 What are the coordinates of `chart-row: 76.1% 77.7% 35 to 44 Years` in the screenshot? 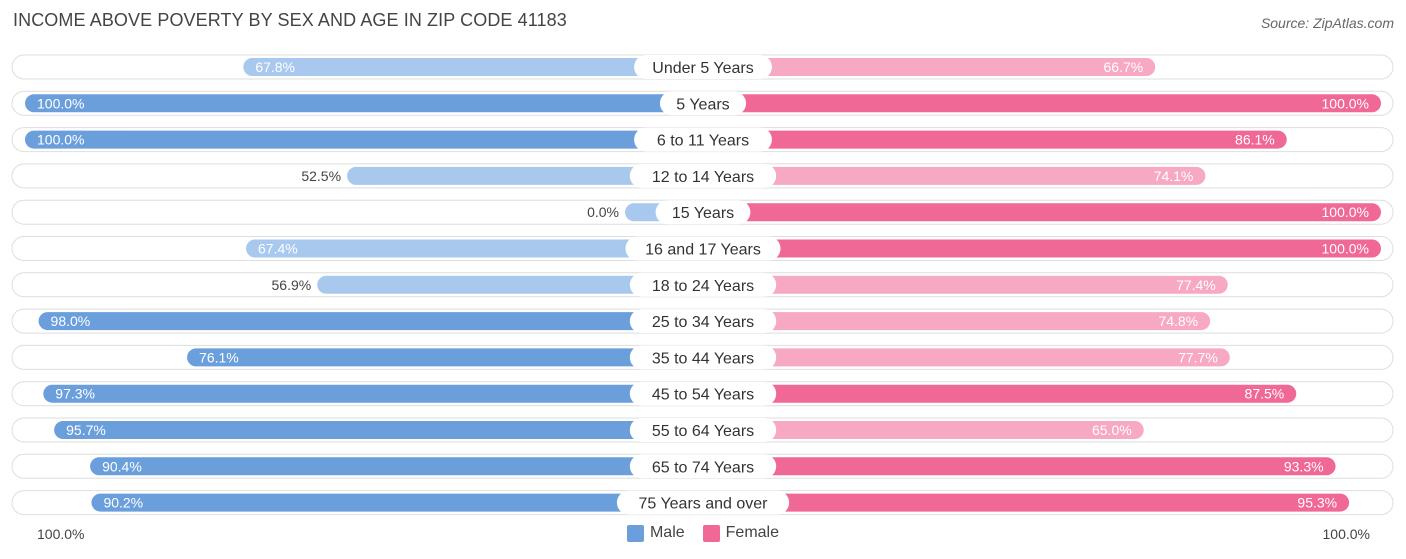 It's located at (702, 357).